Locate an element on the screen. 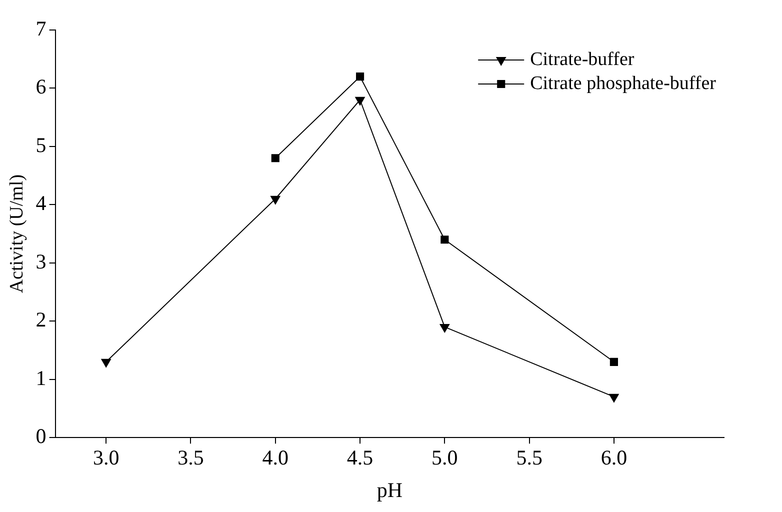 The height and width of the screenshot is (512, 782). y-tick-label: 4 is located at coordinates (41, 203).